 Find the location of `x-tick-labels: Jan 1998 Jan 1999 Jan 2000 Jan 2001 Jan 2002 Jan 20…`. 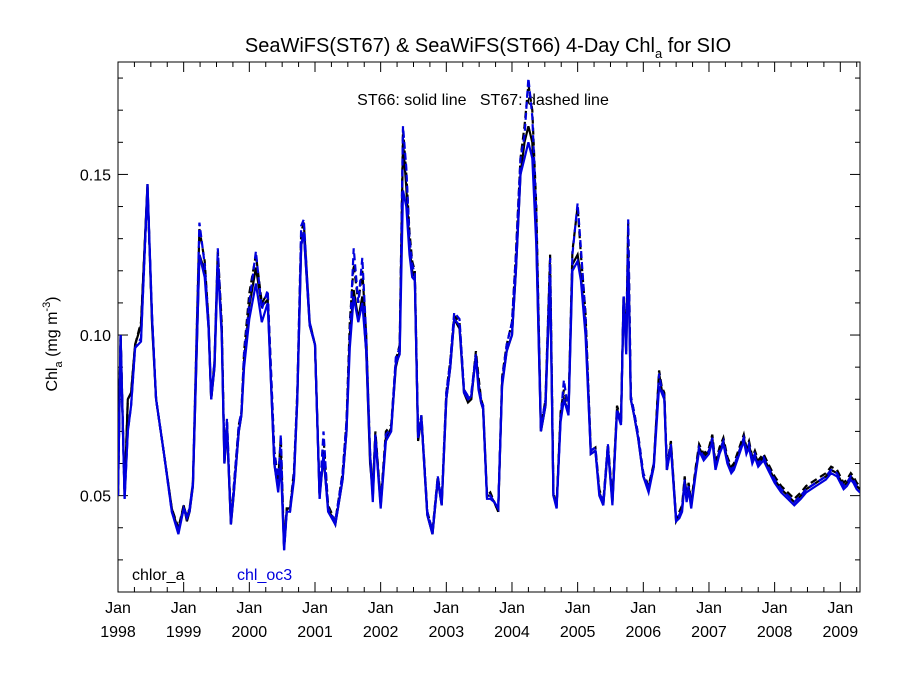

x-tick-labels: Jan 1998 Jan 1999 Jan 2000 Jan 2001 Jan 2002 Jan 20… is located at coordinates (479, 620).